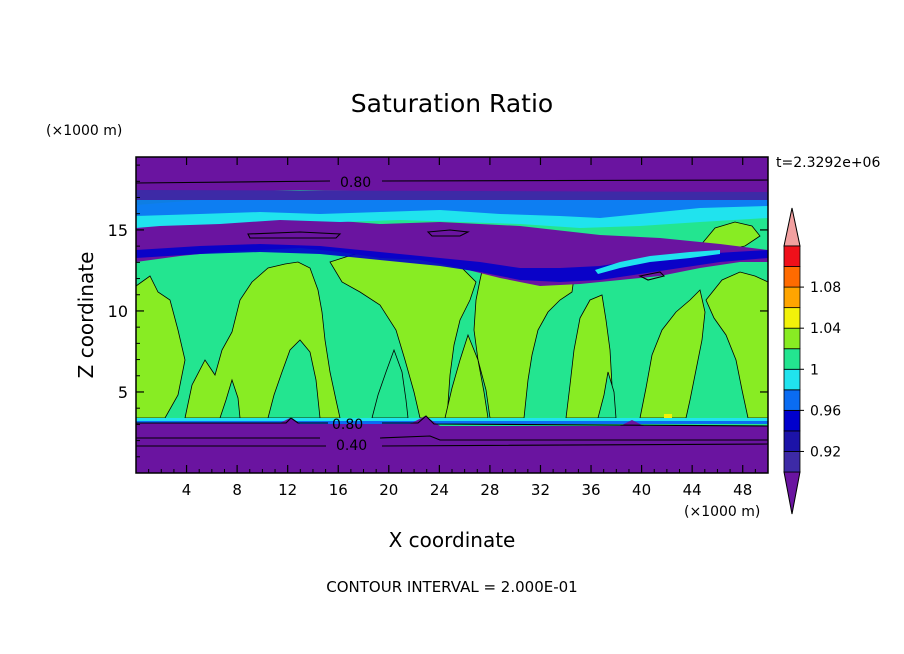 This screenshot has width=904, height=654. What do you see at coordinates (452, 540) in the screenshot?
I see `x-axis-label: X coordinate` at bounding box center [452, 540].